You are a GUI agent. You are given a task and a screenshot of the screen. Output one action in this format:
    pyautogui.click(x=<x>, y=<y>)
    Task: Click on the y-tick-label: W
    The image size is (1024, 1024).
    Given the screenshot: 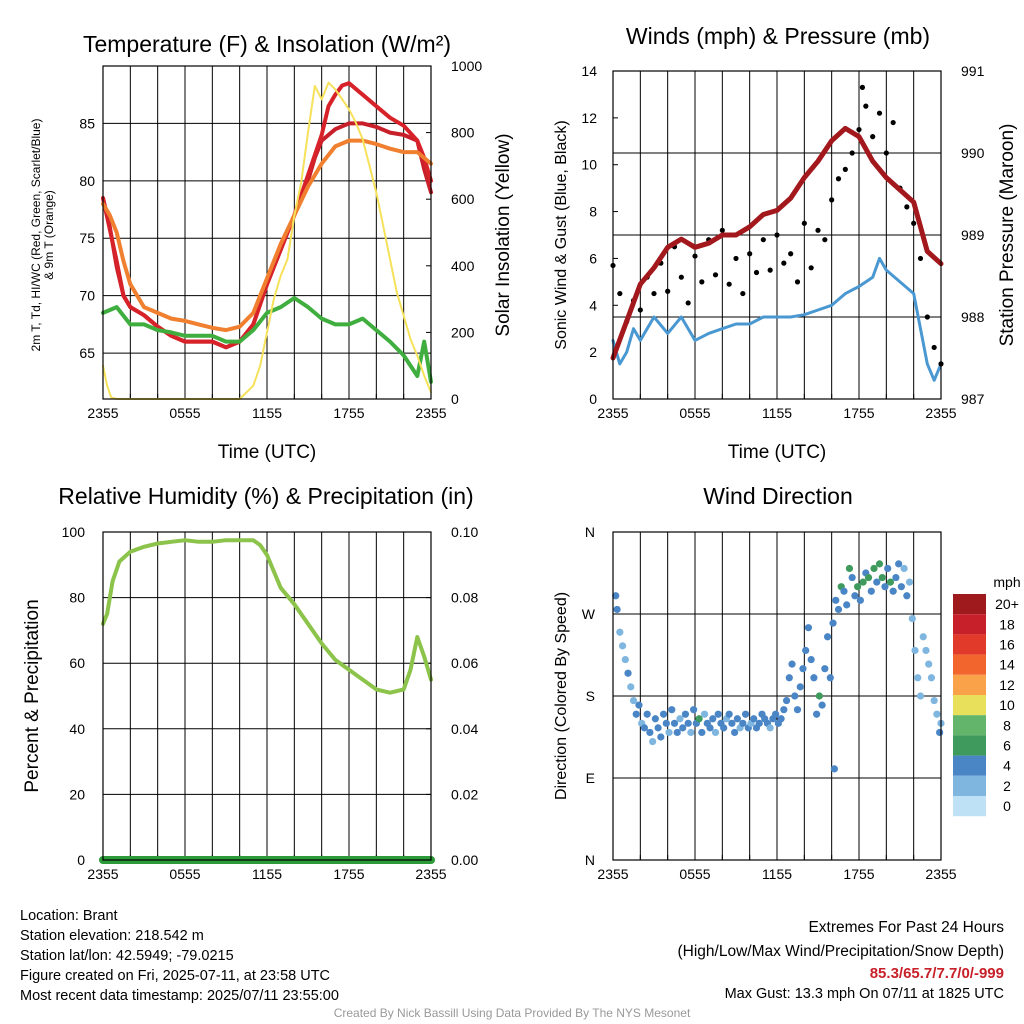 What is the action you would take?
    pyautogui.click(x=589, y=614)
    